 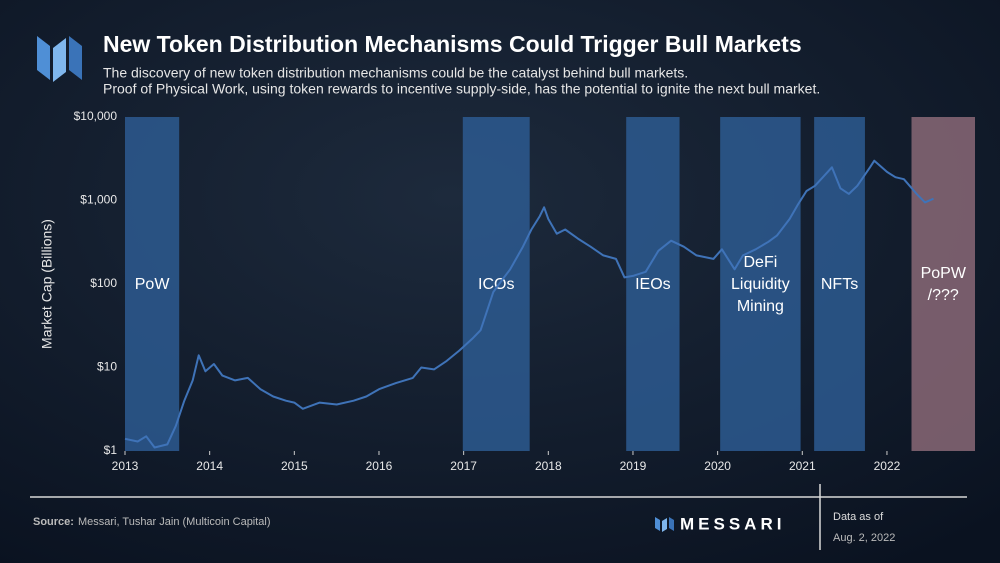 I want to click on band-label: NFTs, so click(x=839, y=284).